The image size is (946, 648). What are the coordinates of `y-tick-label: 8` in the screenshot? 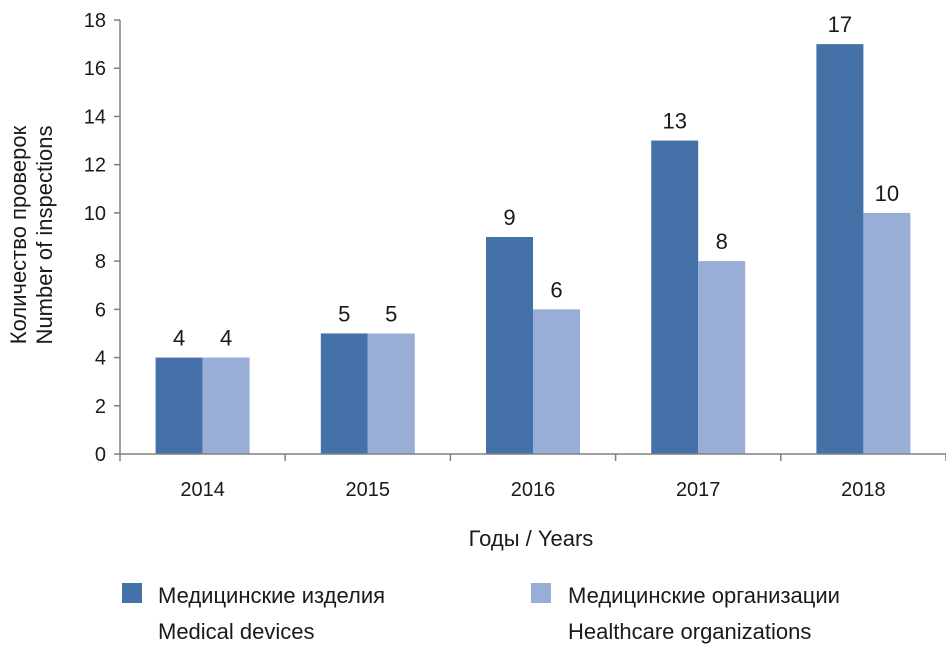 It's located at (100, 262).